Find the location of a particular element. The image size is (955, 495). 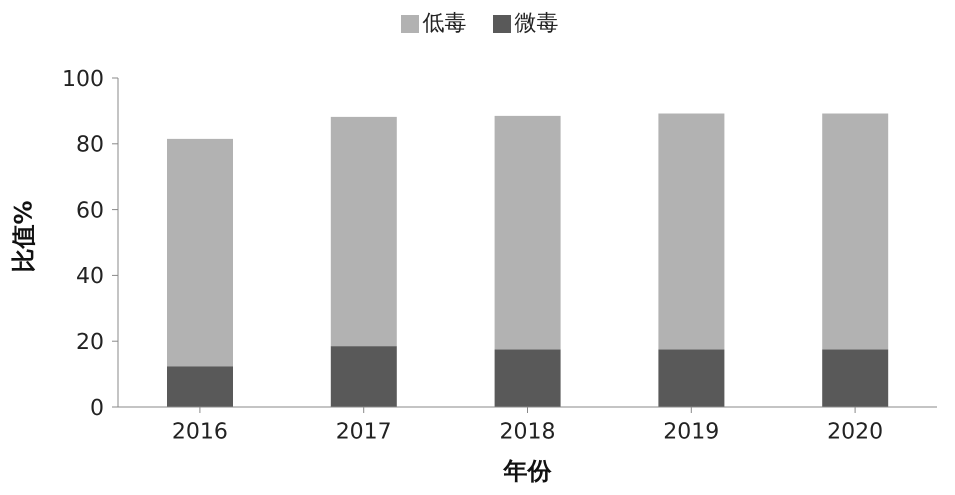

y-axis-title: 比值% is located at coordinates (24, 236).